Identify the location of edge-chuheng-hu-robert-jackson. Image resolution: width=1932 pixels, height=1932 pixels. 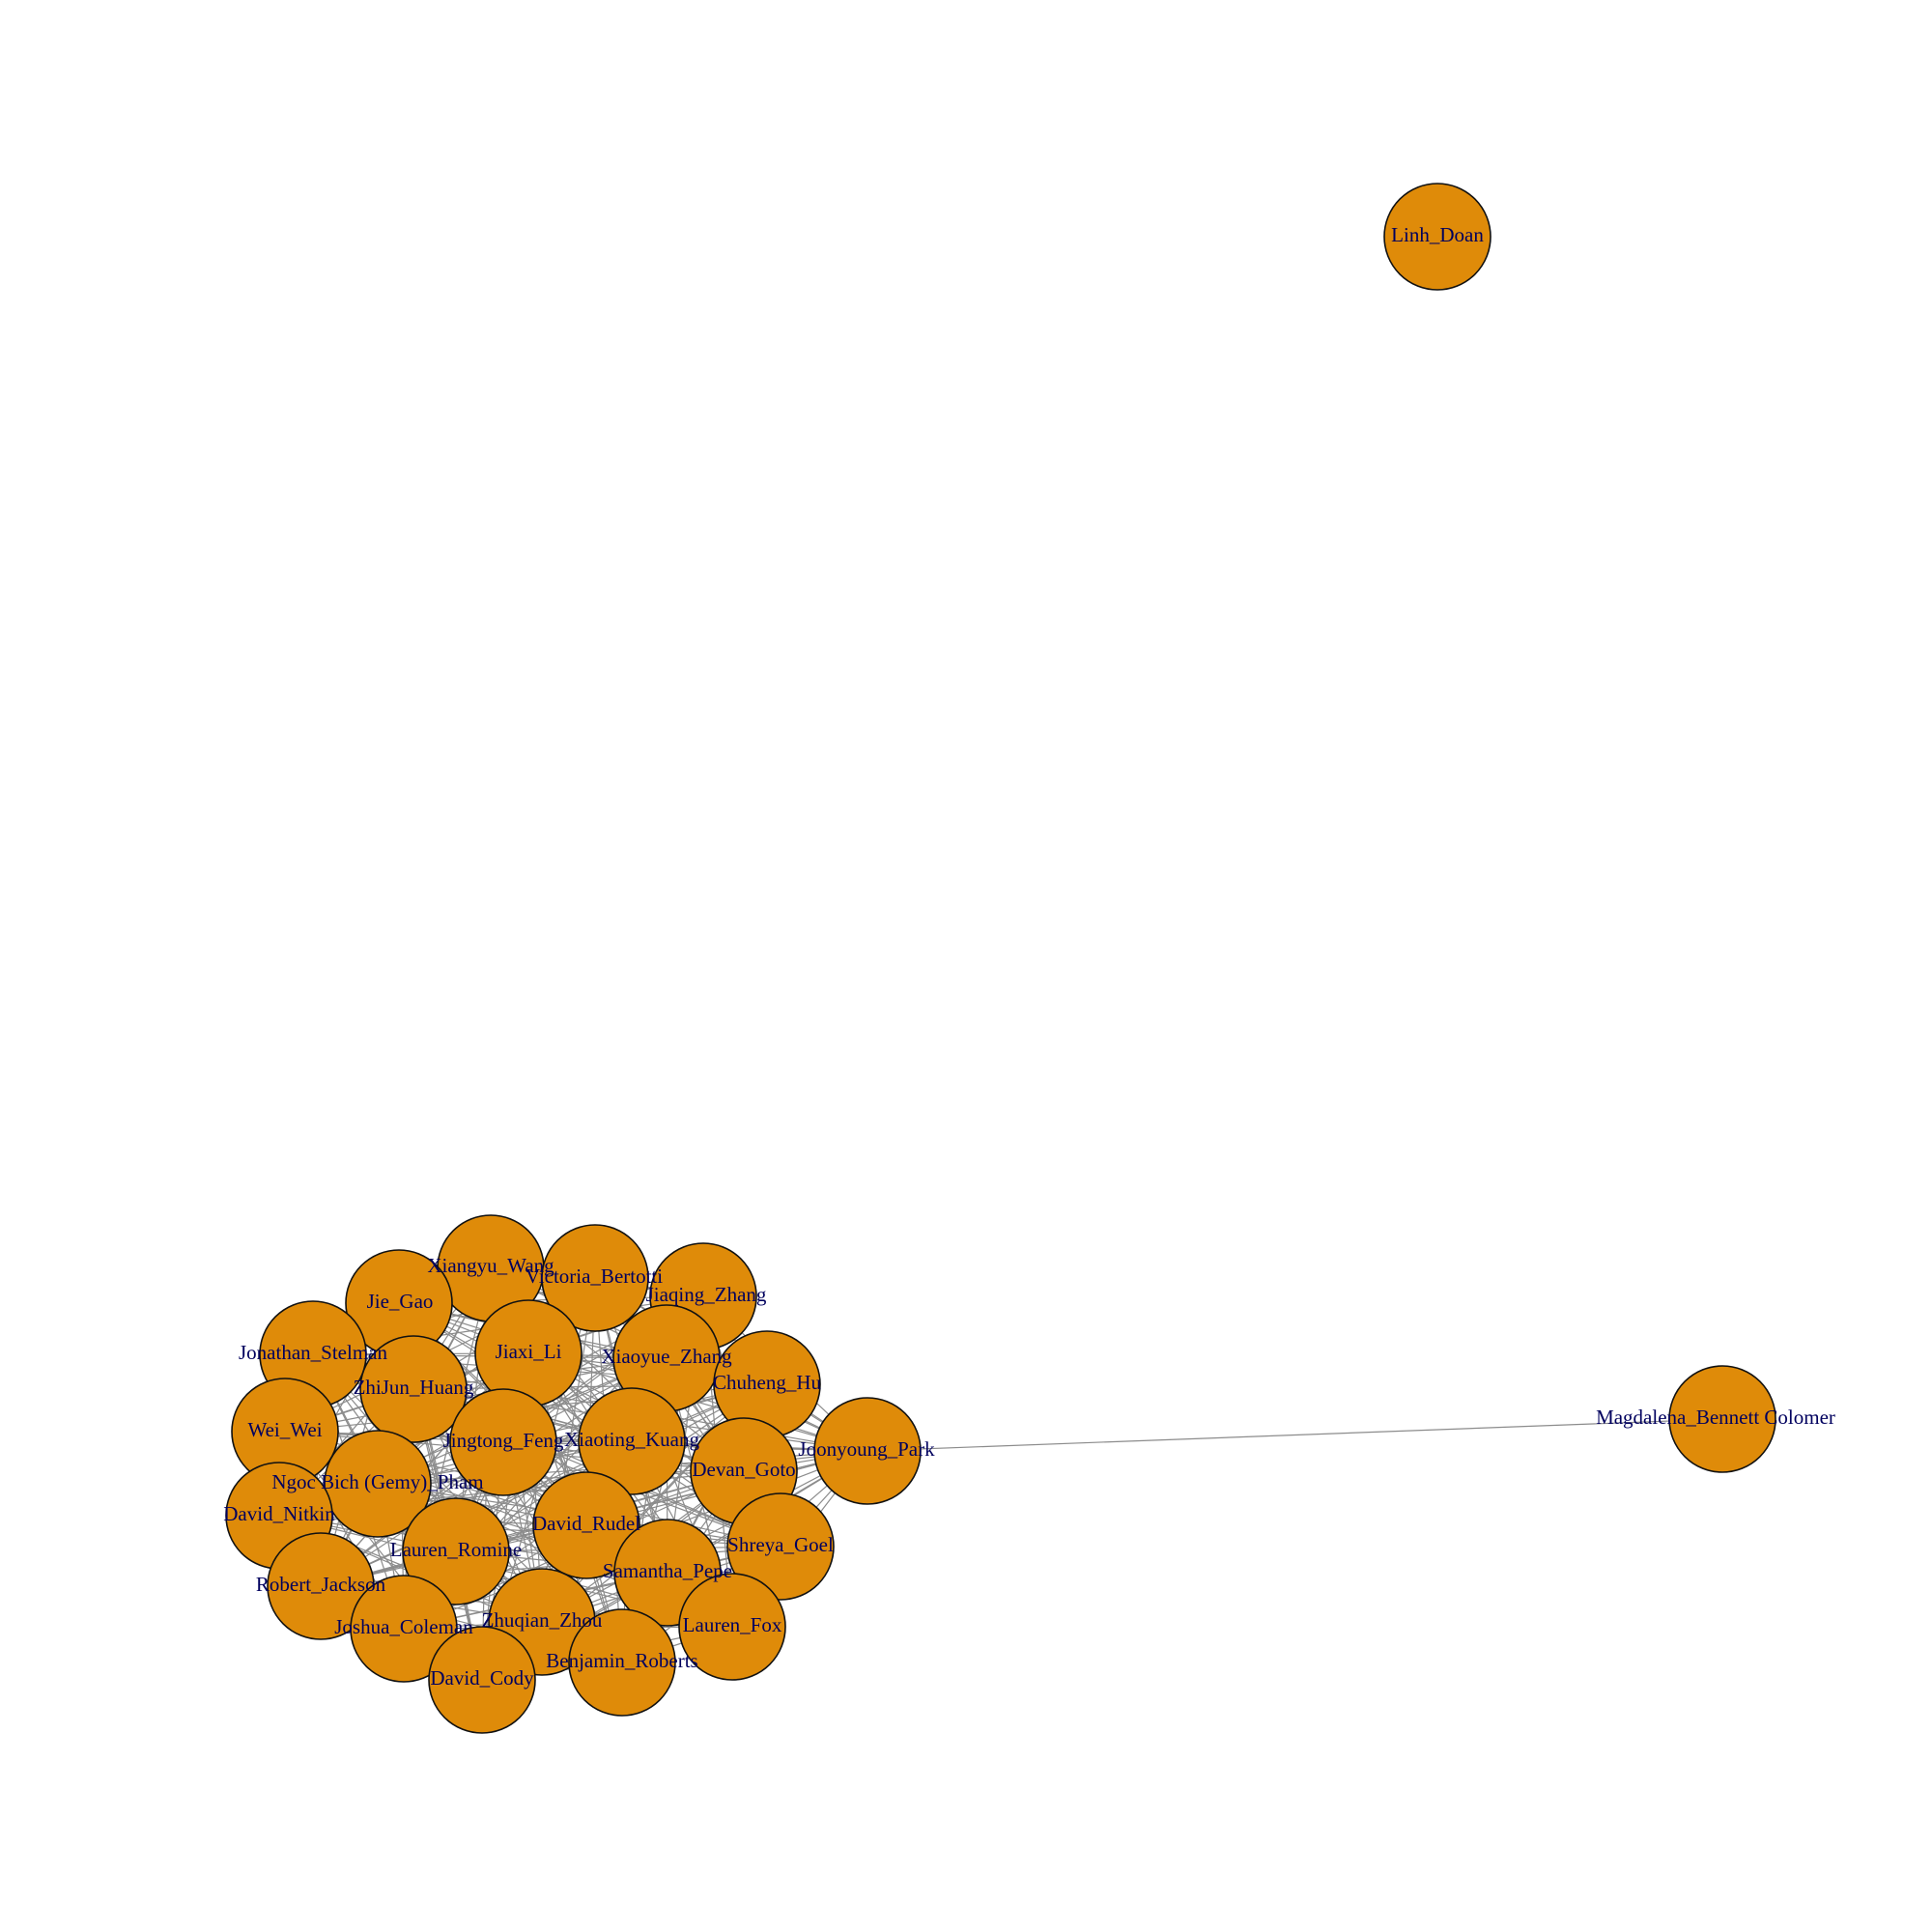
(544, 1485).